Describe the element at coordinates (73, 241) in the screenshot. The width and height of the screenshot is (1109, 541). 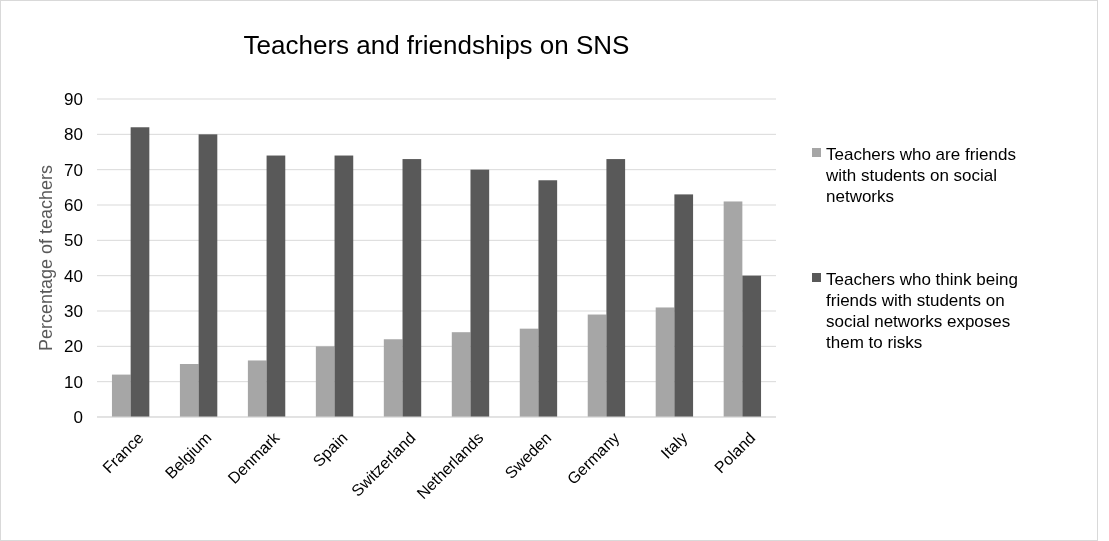
I see `y-tick-label: 50` at that location.